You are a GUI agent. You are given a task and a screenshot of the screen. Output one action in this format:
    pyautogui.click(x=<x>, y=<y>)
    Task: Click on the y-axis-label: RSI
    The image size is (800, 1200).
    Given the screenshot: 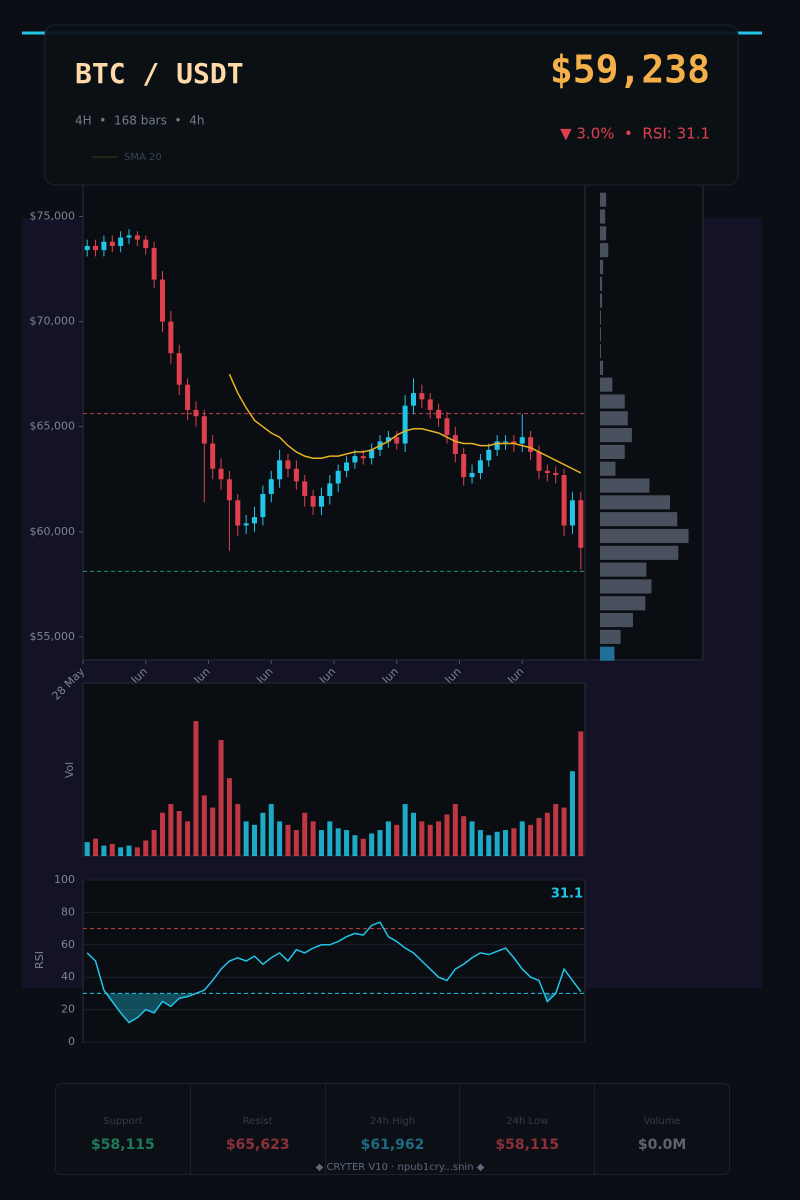 What is the action you would take?
    pyautogui.click(x=39, y=960)
    